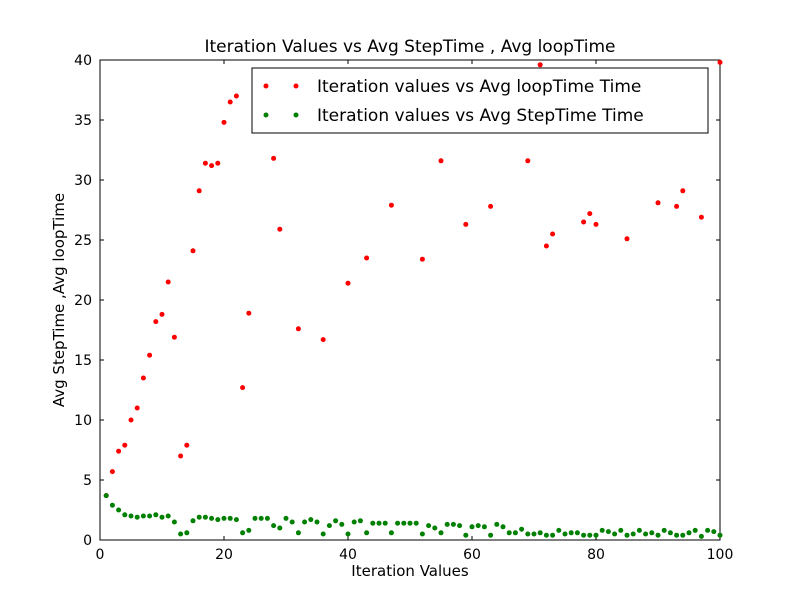 Image resolution: width=800 pixels, height=600 pixels. I want to click on y-axis-label: Avg StepTime ,Avg loopTime, so click(59, 300).